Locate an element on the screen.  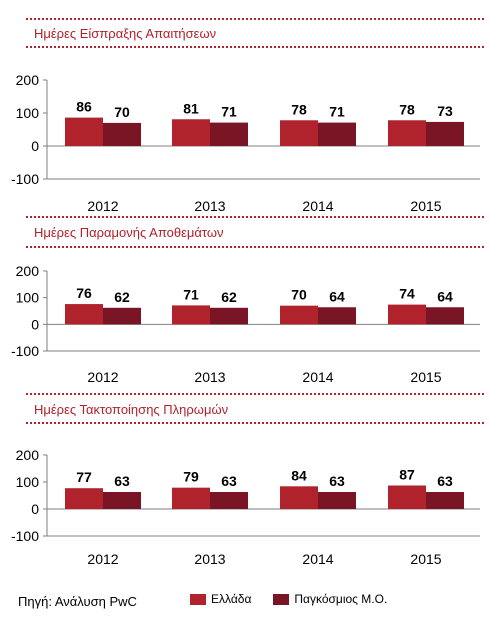
legend-label-greece: Ελλάδα is located at coordinates (231, 599).